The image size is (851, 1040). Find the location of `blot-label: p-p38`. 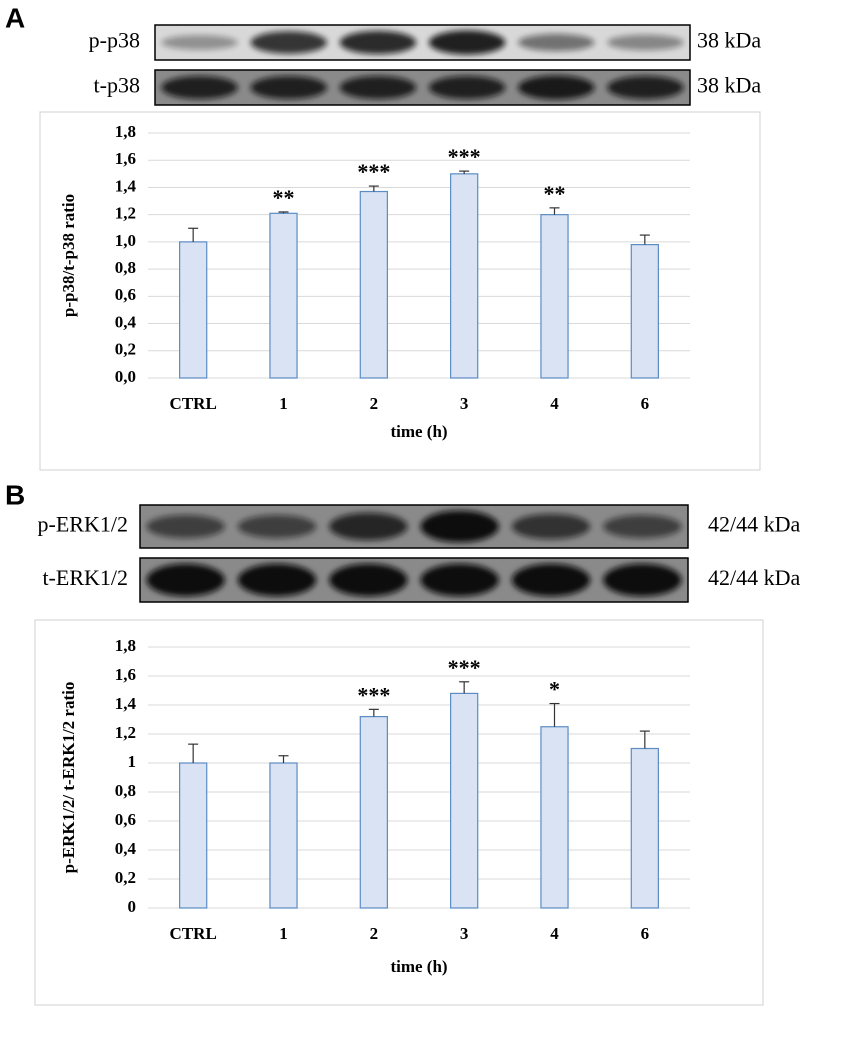

blot-label: p-p38 is located at coordinates (114, 40).